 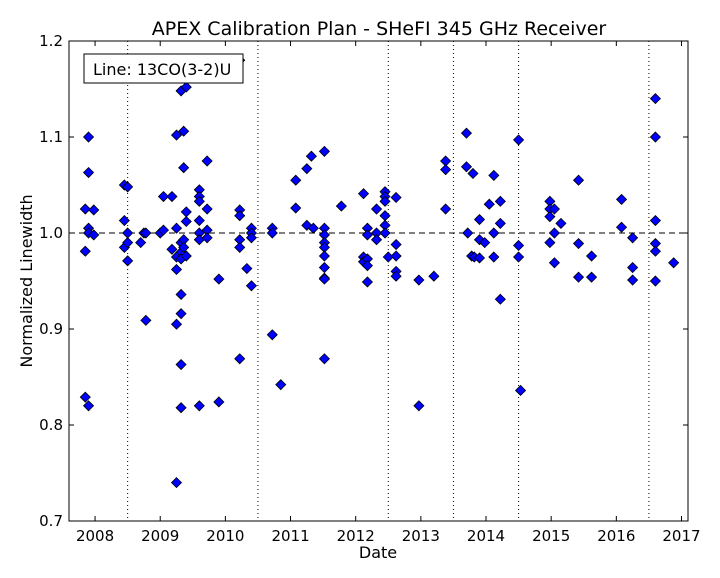 I want to click on x-tick-label: 2008, so click(x=95, y=536).